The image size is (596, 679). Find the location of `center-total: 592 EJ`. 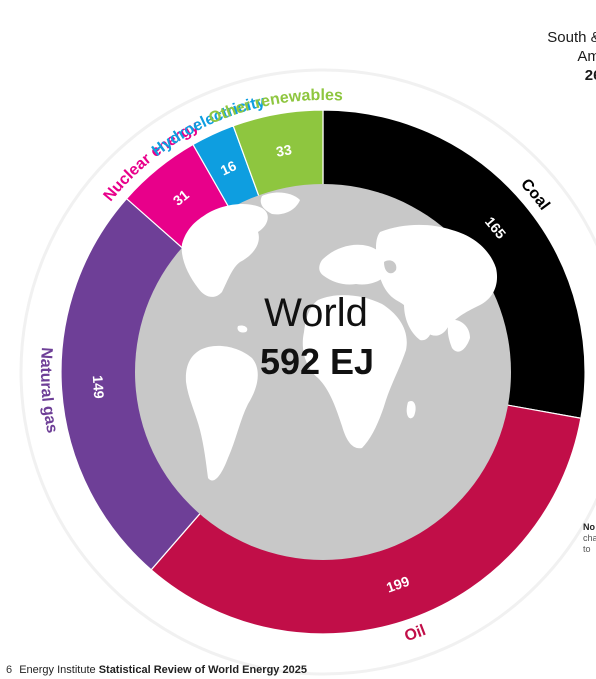

center-total: 592 EJ is located at coordinates (317, 361).